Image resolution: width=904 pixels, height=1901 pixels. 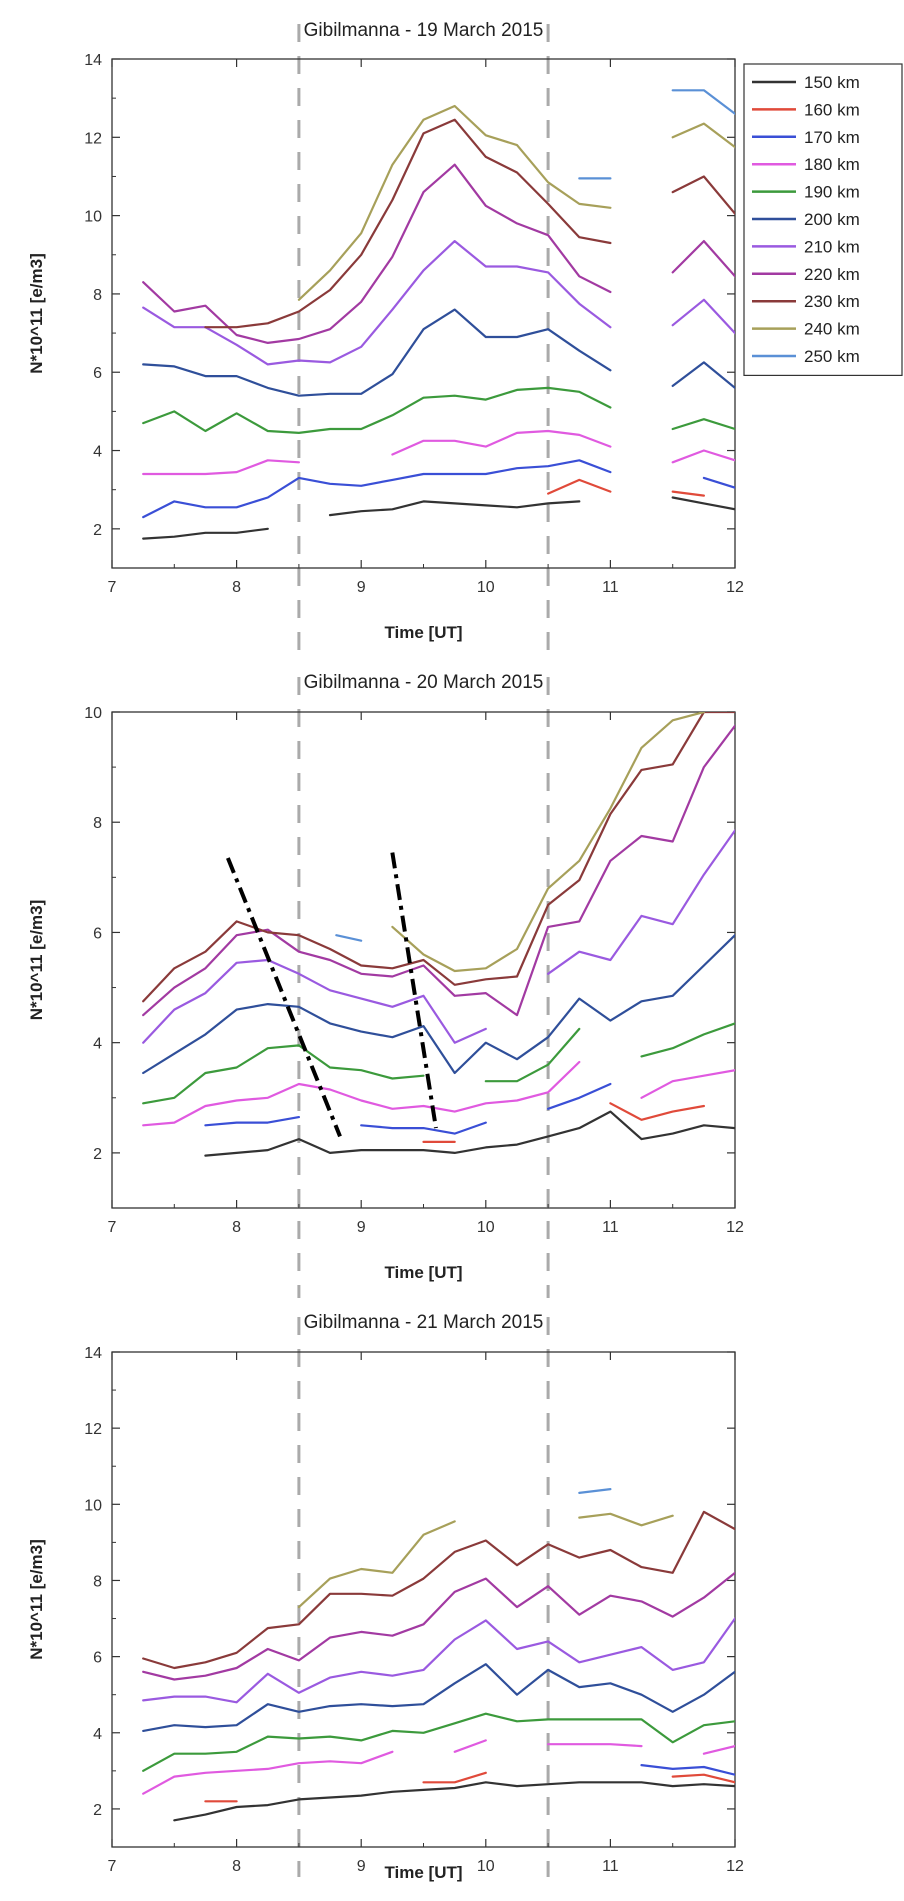 I want to click on legend-label: 180 km, so click(x=832, y=164).